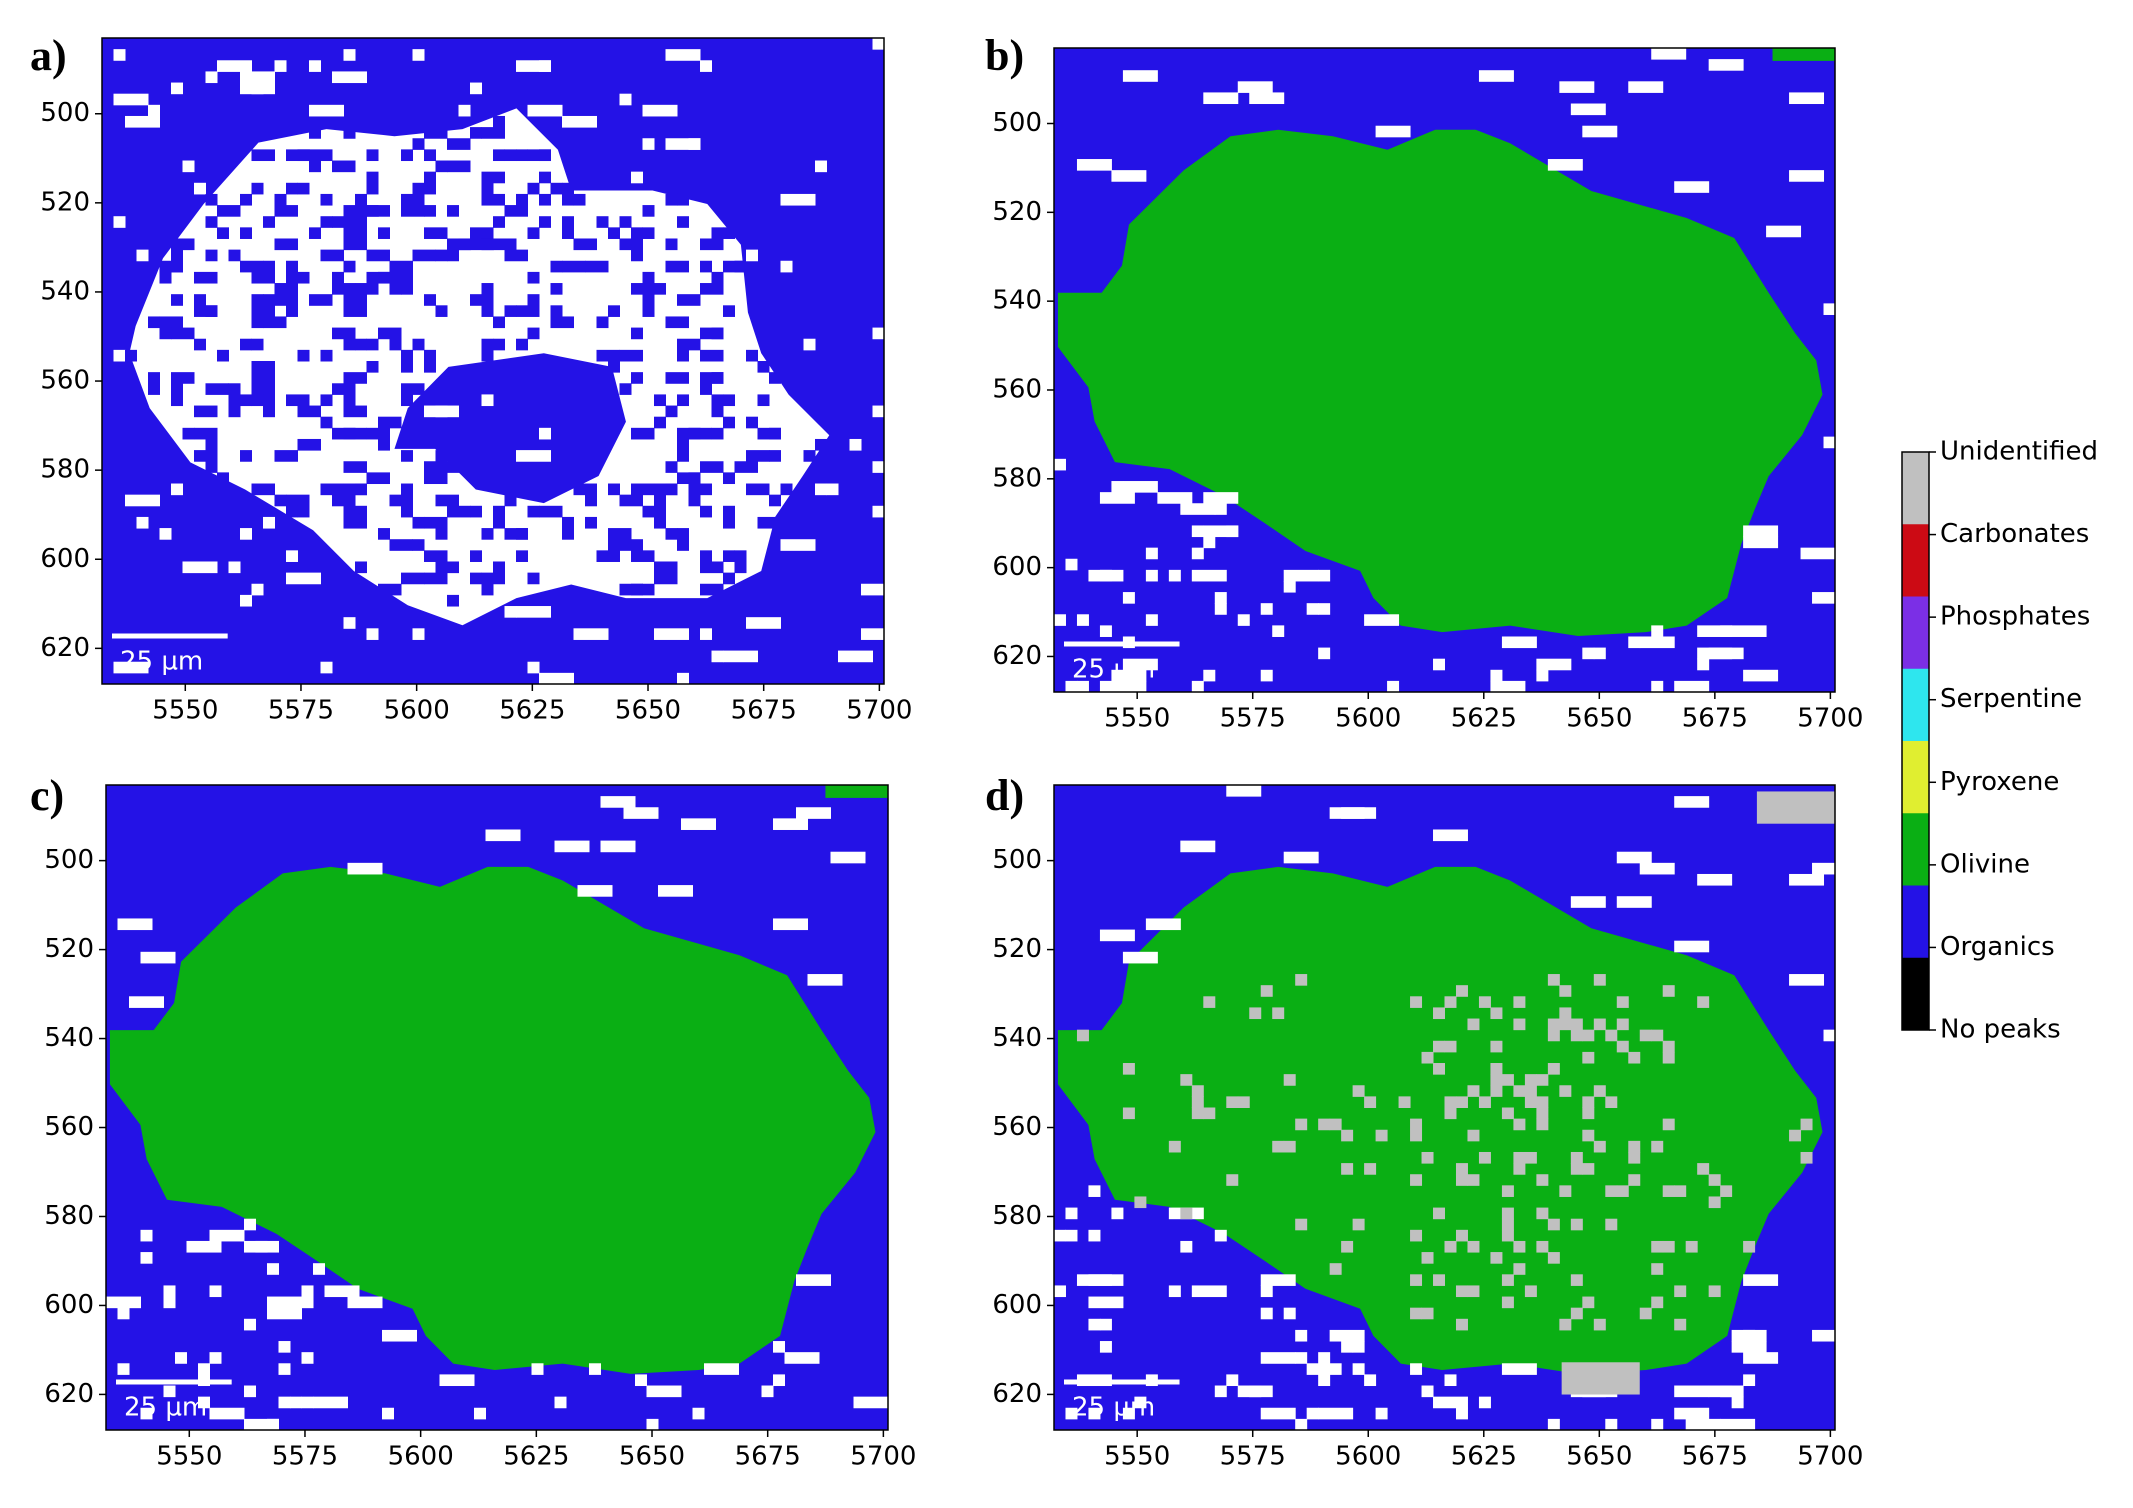  What do you see at coordinates (1017, 1127) in the screenshot?
I see `y-tick-label: 560` at bounding box center [1017, 1127].